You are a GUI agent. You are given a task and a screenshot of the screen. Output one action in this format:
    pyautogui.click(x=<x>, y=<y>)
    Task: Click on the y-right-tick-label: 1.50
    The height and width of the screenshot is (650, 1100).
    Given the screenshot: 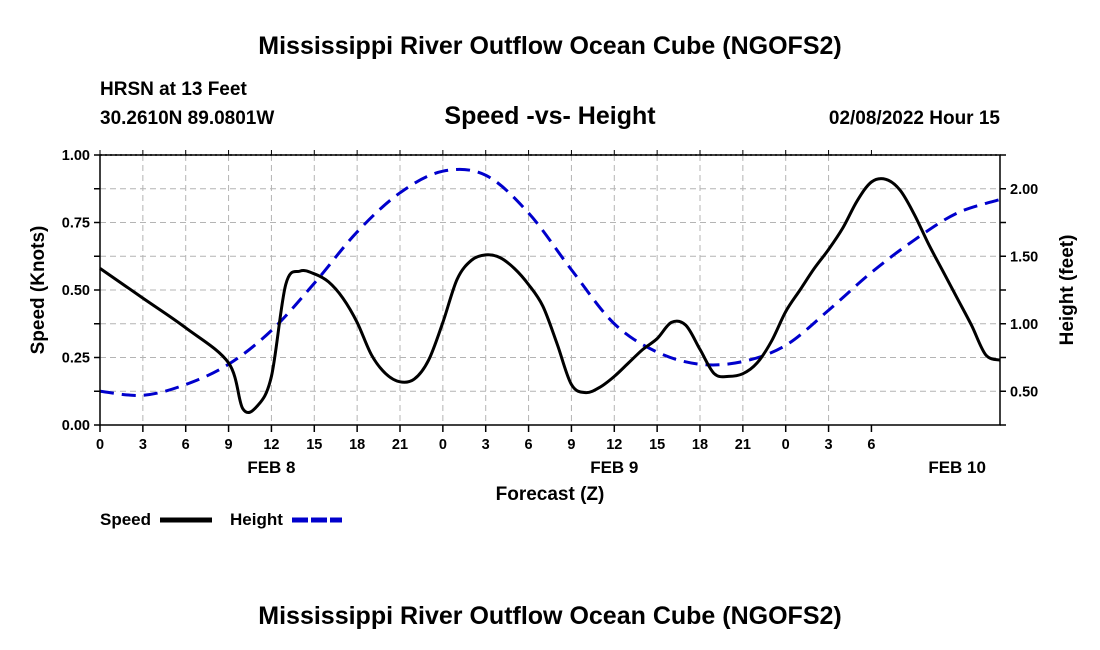 What is the action you would take?
    pyautogui.click(x=1024, y=257)
    